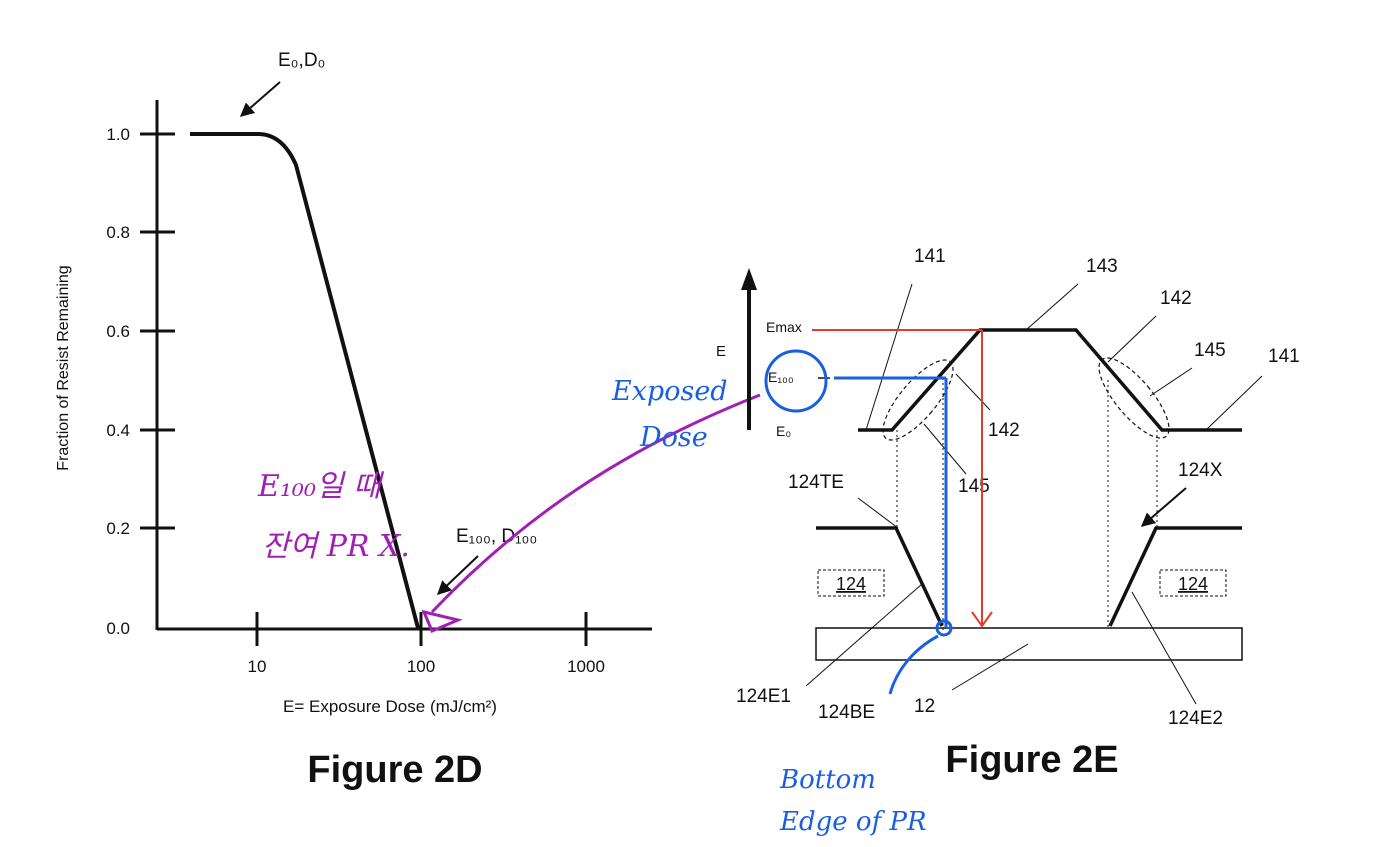 This screenshot has height=847, width=1384. What do you see at coordinates (257, 666) in the screenshot?
I see `x-tick-label-10: 10` at bounding box center [257, 666].